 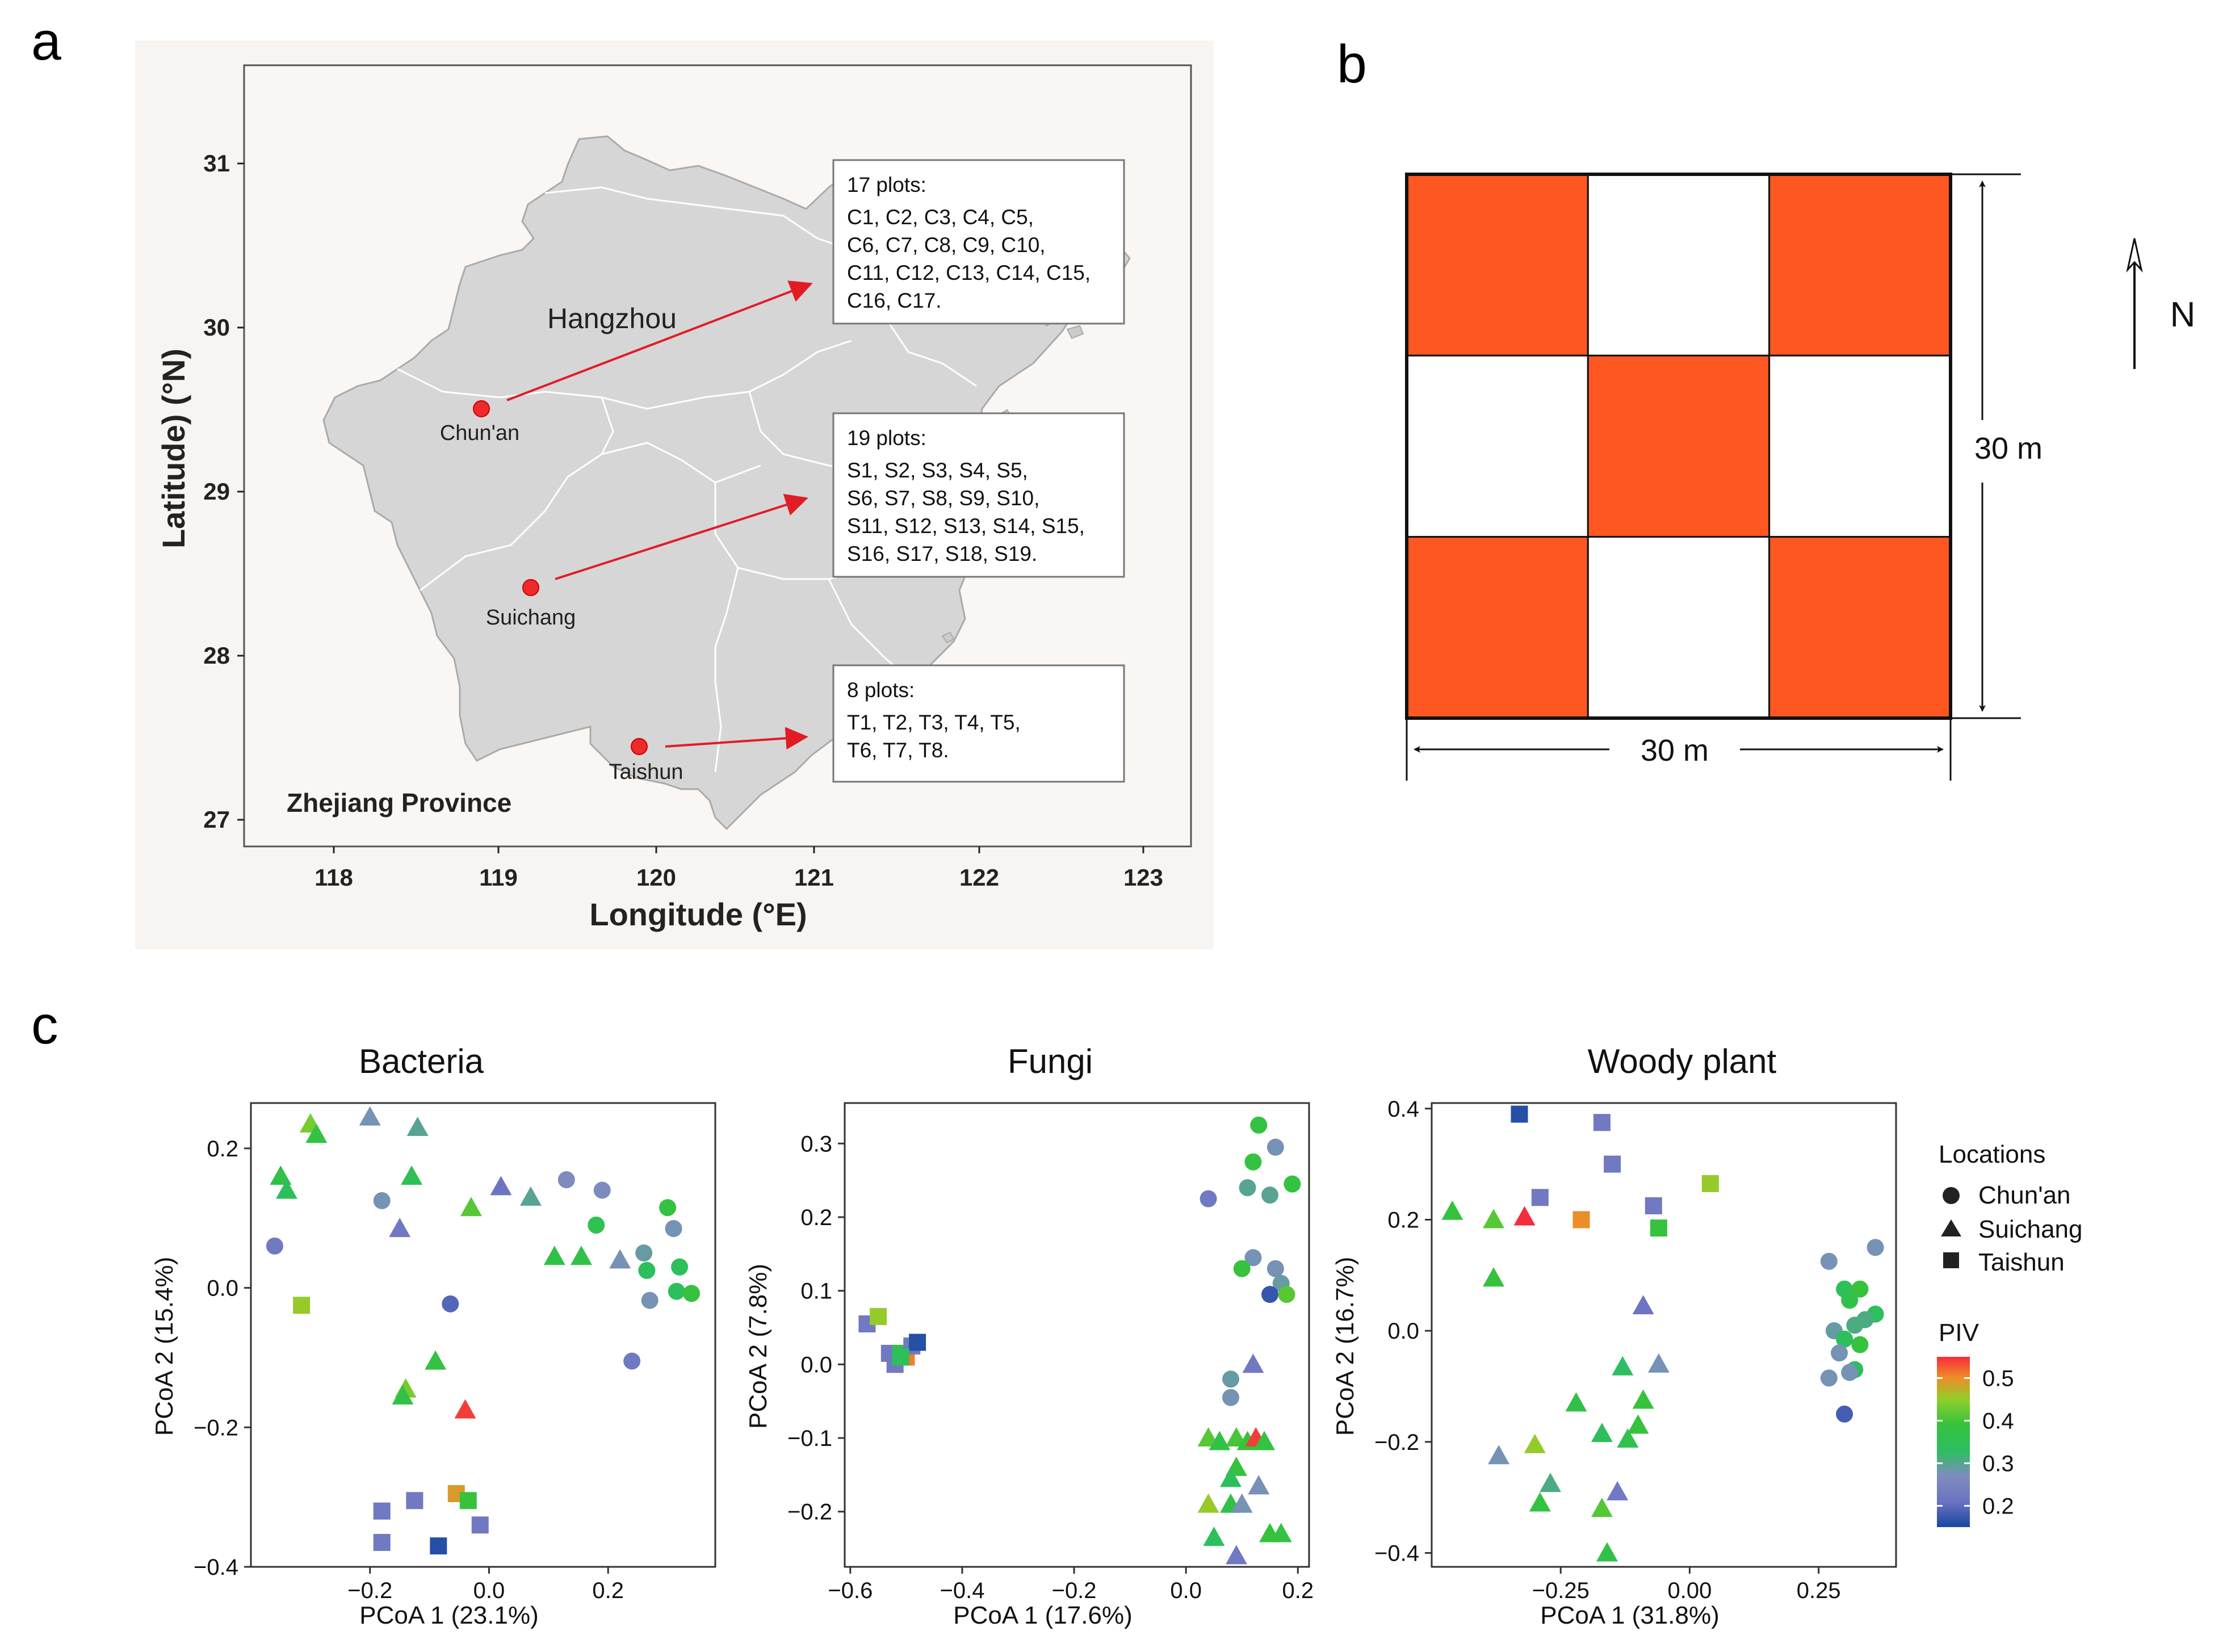 I want to click on colorbar-tick-label: 0.3, so click(x=1998, y=1464).